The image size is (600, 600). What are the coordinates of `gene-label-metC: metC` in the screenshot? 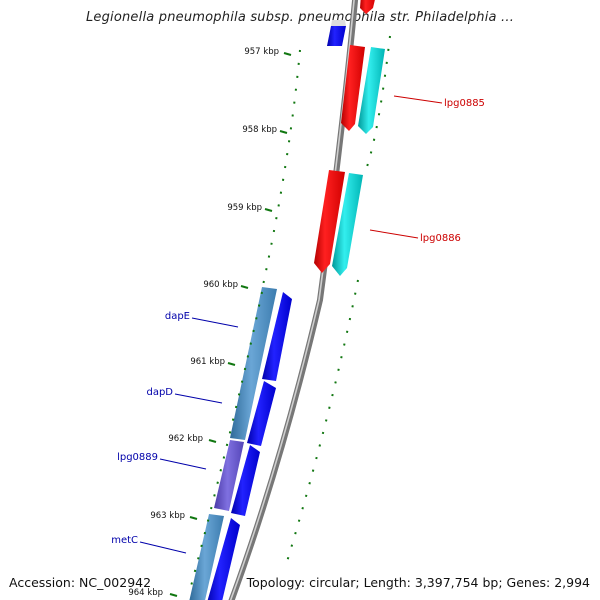 It's located at (124, 540).